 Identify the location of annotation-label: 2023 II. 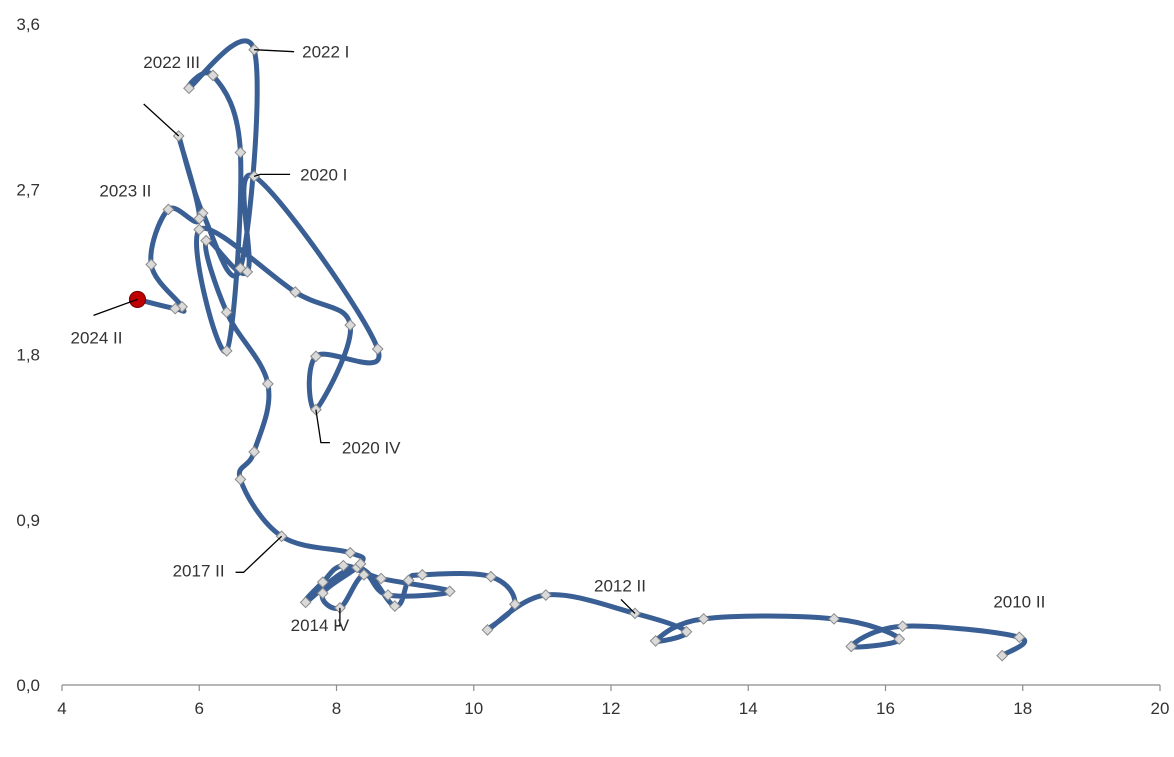
(125, 190).